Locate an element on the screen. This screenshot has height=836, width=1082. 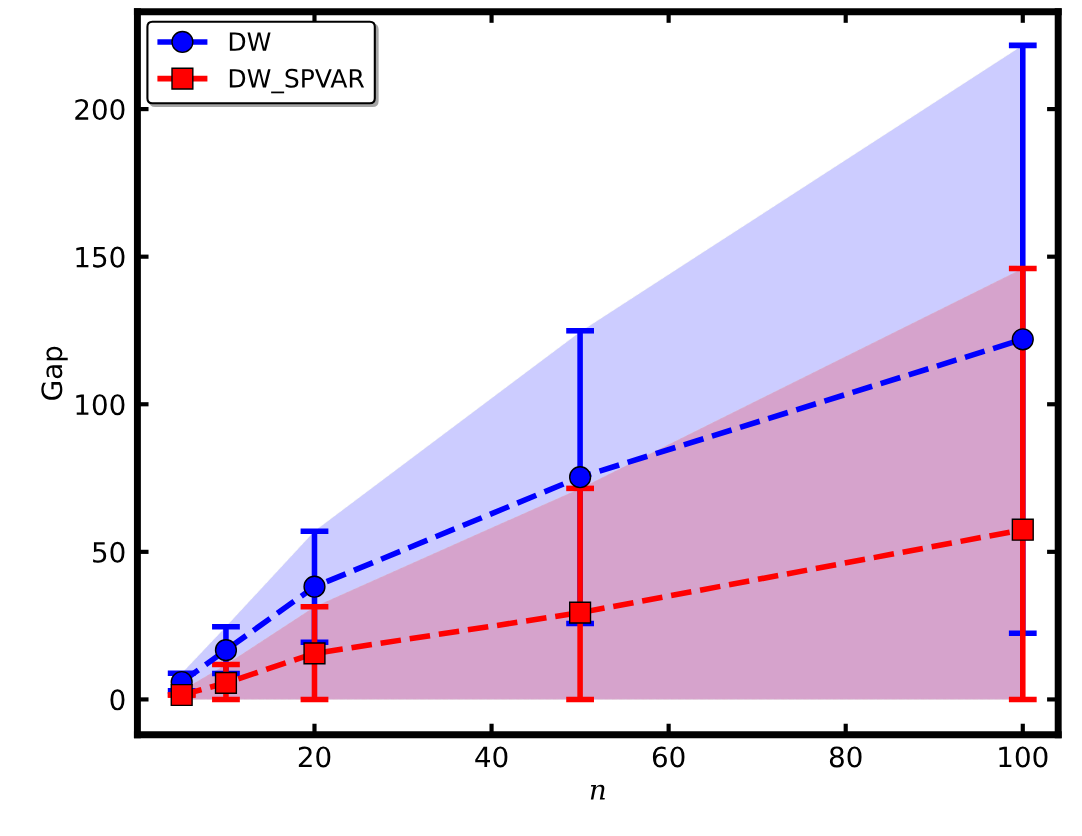
x-tick-label: 100 is located at coordinates (1023, 757).